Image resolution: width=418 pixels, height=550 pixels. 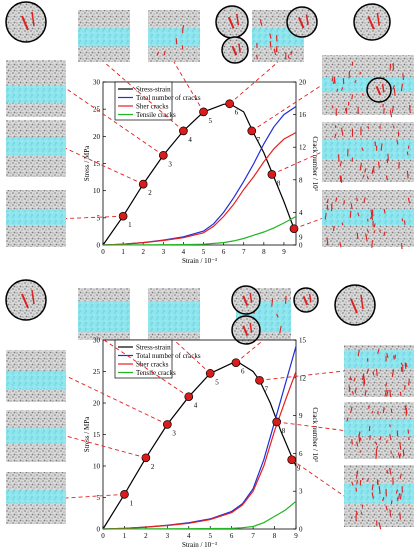 I want to click on y-tick-label: 20, so click(x=97, y=404).